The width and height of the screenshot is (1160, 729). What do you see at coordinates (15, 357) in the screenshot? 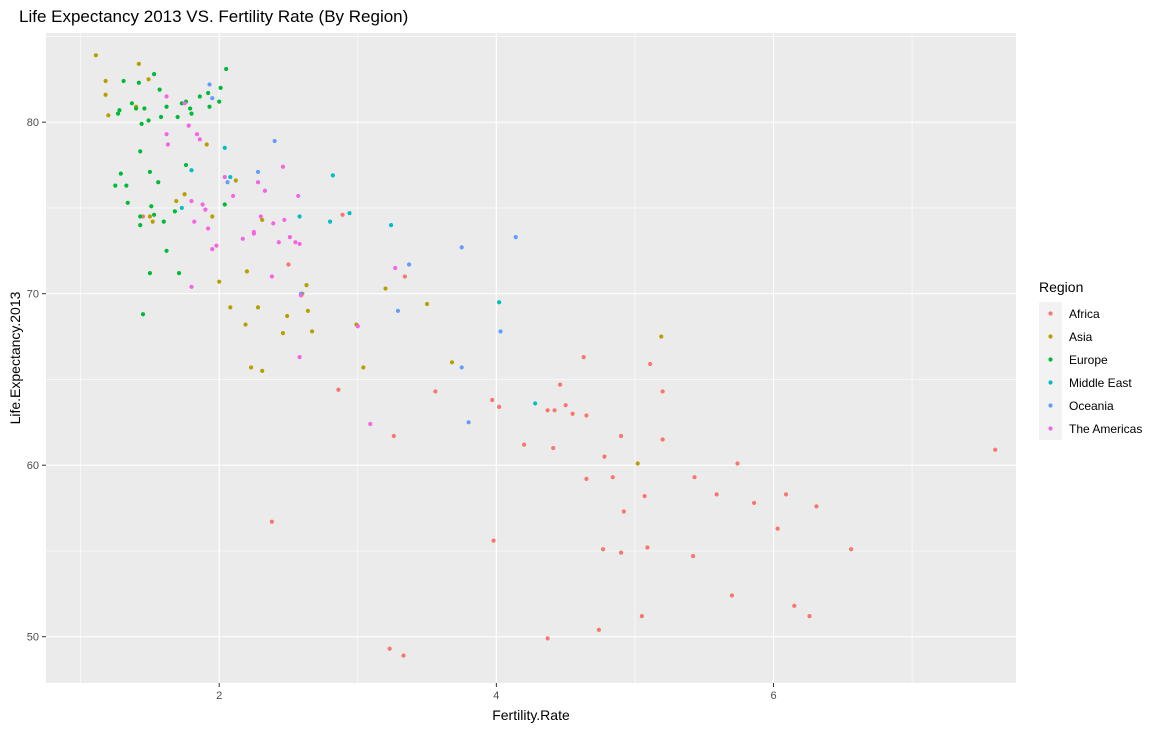
I see `y-axis-title: Life.Expectancy.2013` at bounding box center [15, 357].